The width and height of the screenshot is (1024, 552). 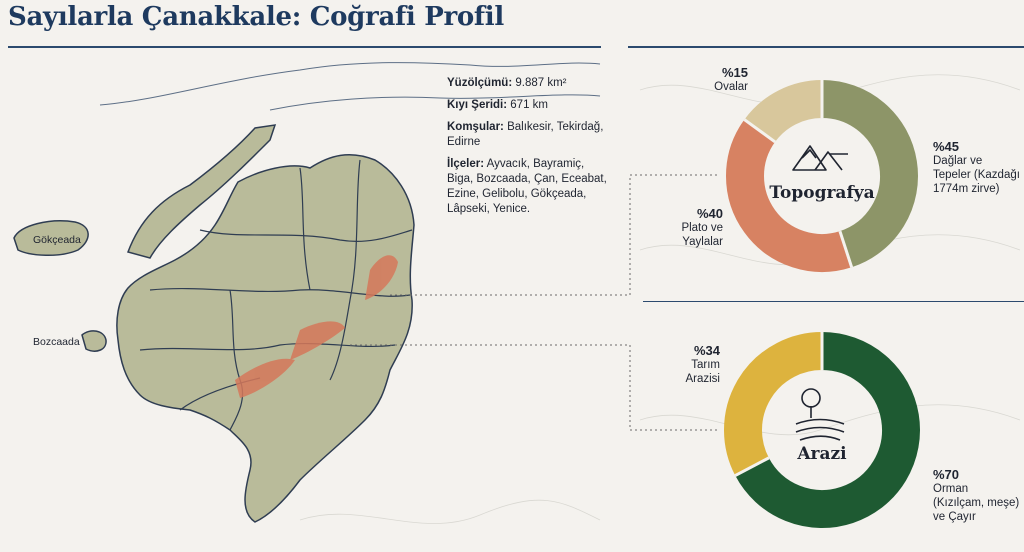 I want to click on coast-label: Kıyı Şeridi:, so click(x=477, y=105).